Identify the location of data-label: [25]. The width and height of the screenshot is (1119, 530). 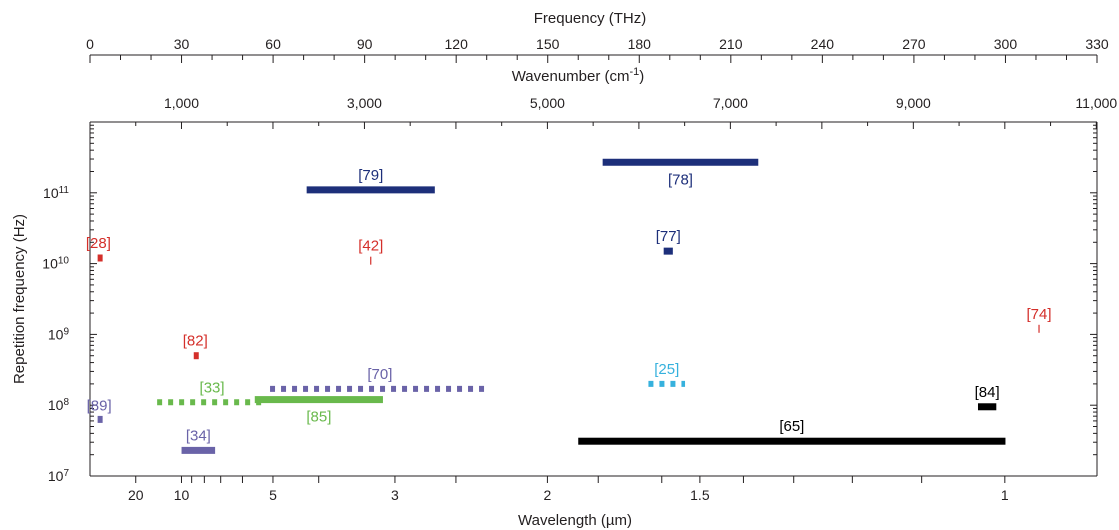
(666, 369).